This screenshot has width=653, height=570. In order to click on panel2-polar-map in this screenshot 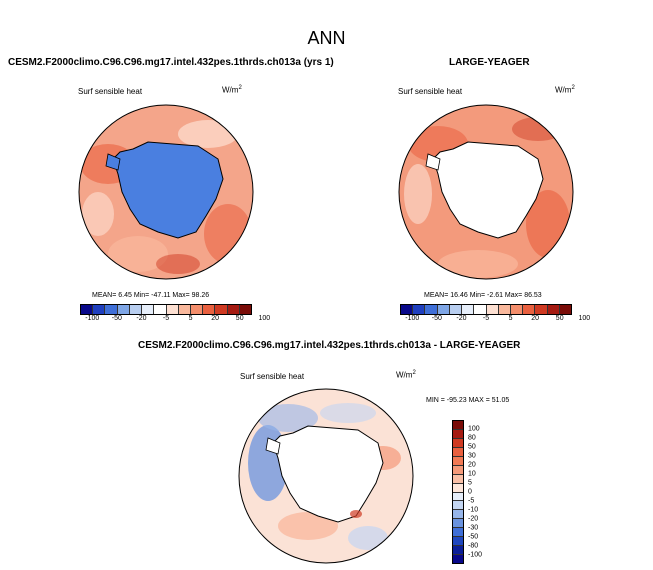, I will do `click(486, 192)`.